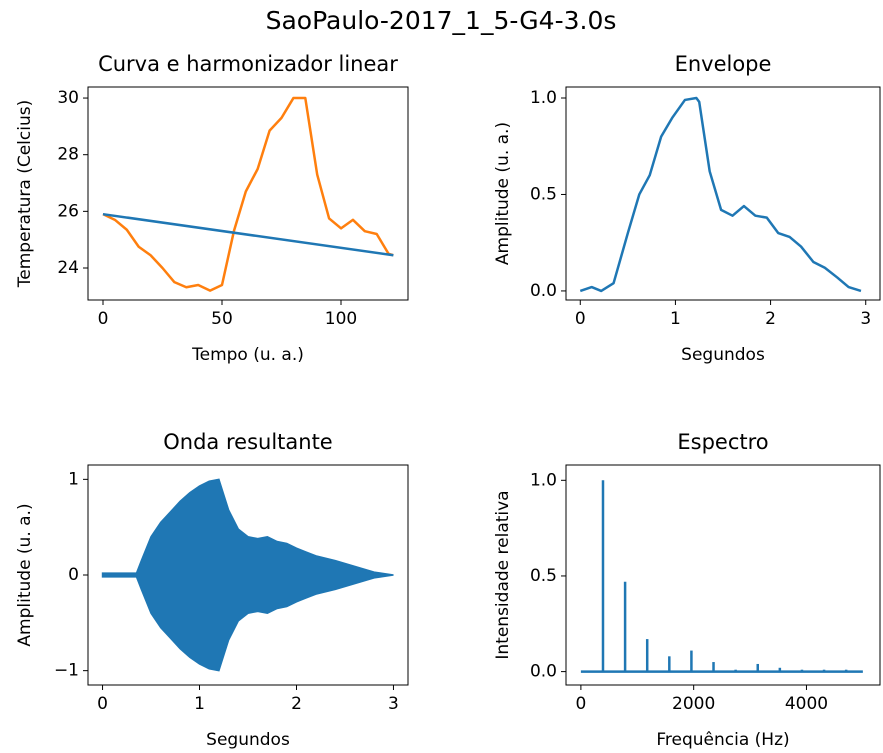 This screenshot has width=883, height=753. I want to click on y-tick-label: 24, so click(68, 268).